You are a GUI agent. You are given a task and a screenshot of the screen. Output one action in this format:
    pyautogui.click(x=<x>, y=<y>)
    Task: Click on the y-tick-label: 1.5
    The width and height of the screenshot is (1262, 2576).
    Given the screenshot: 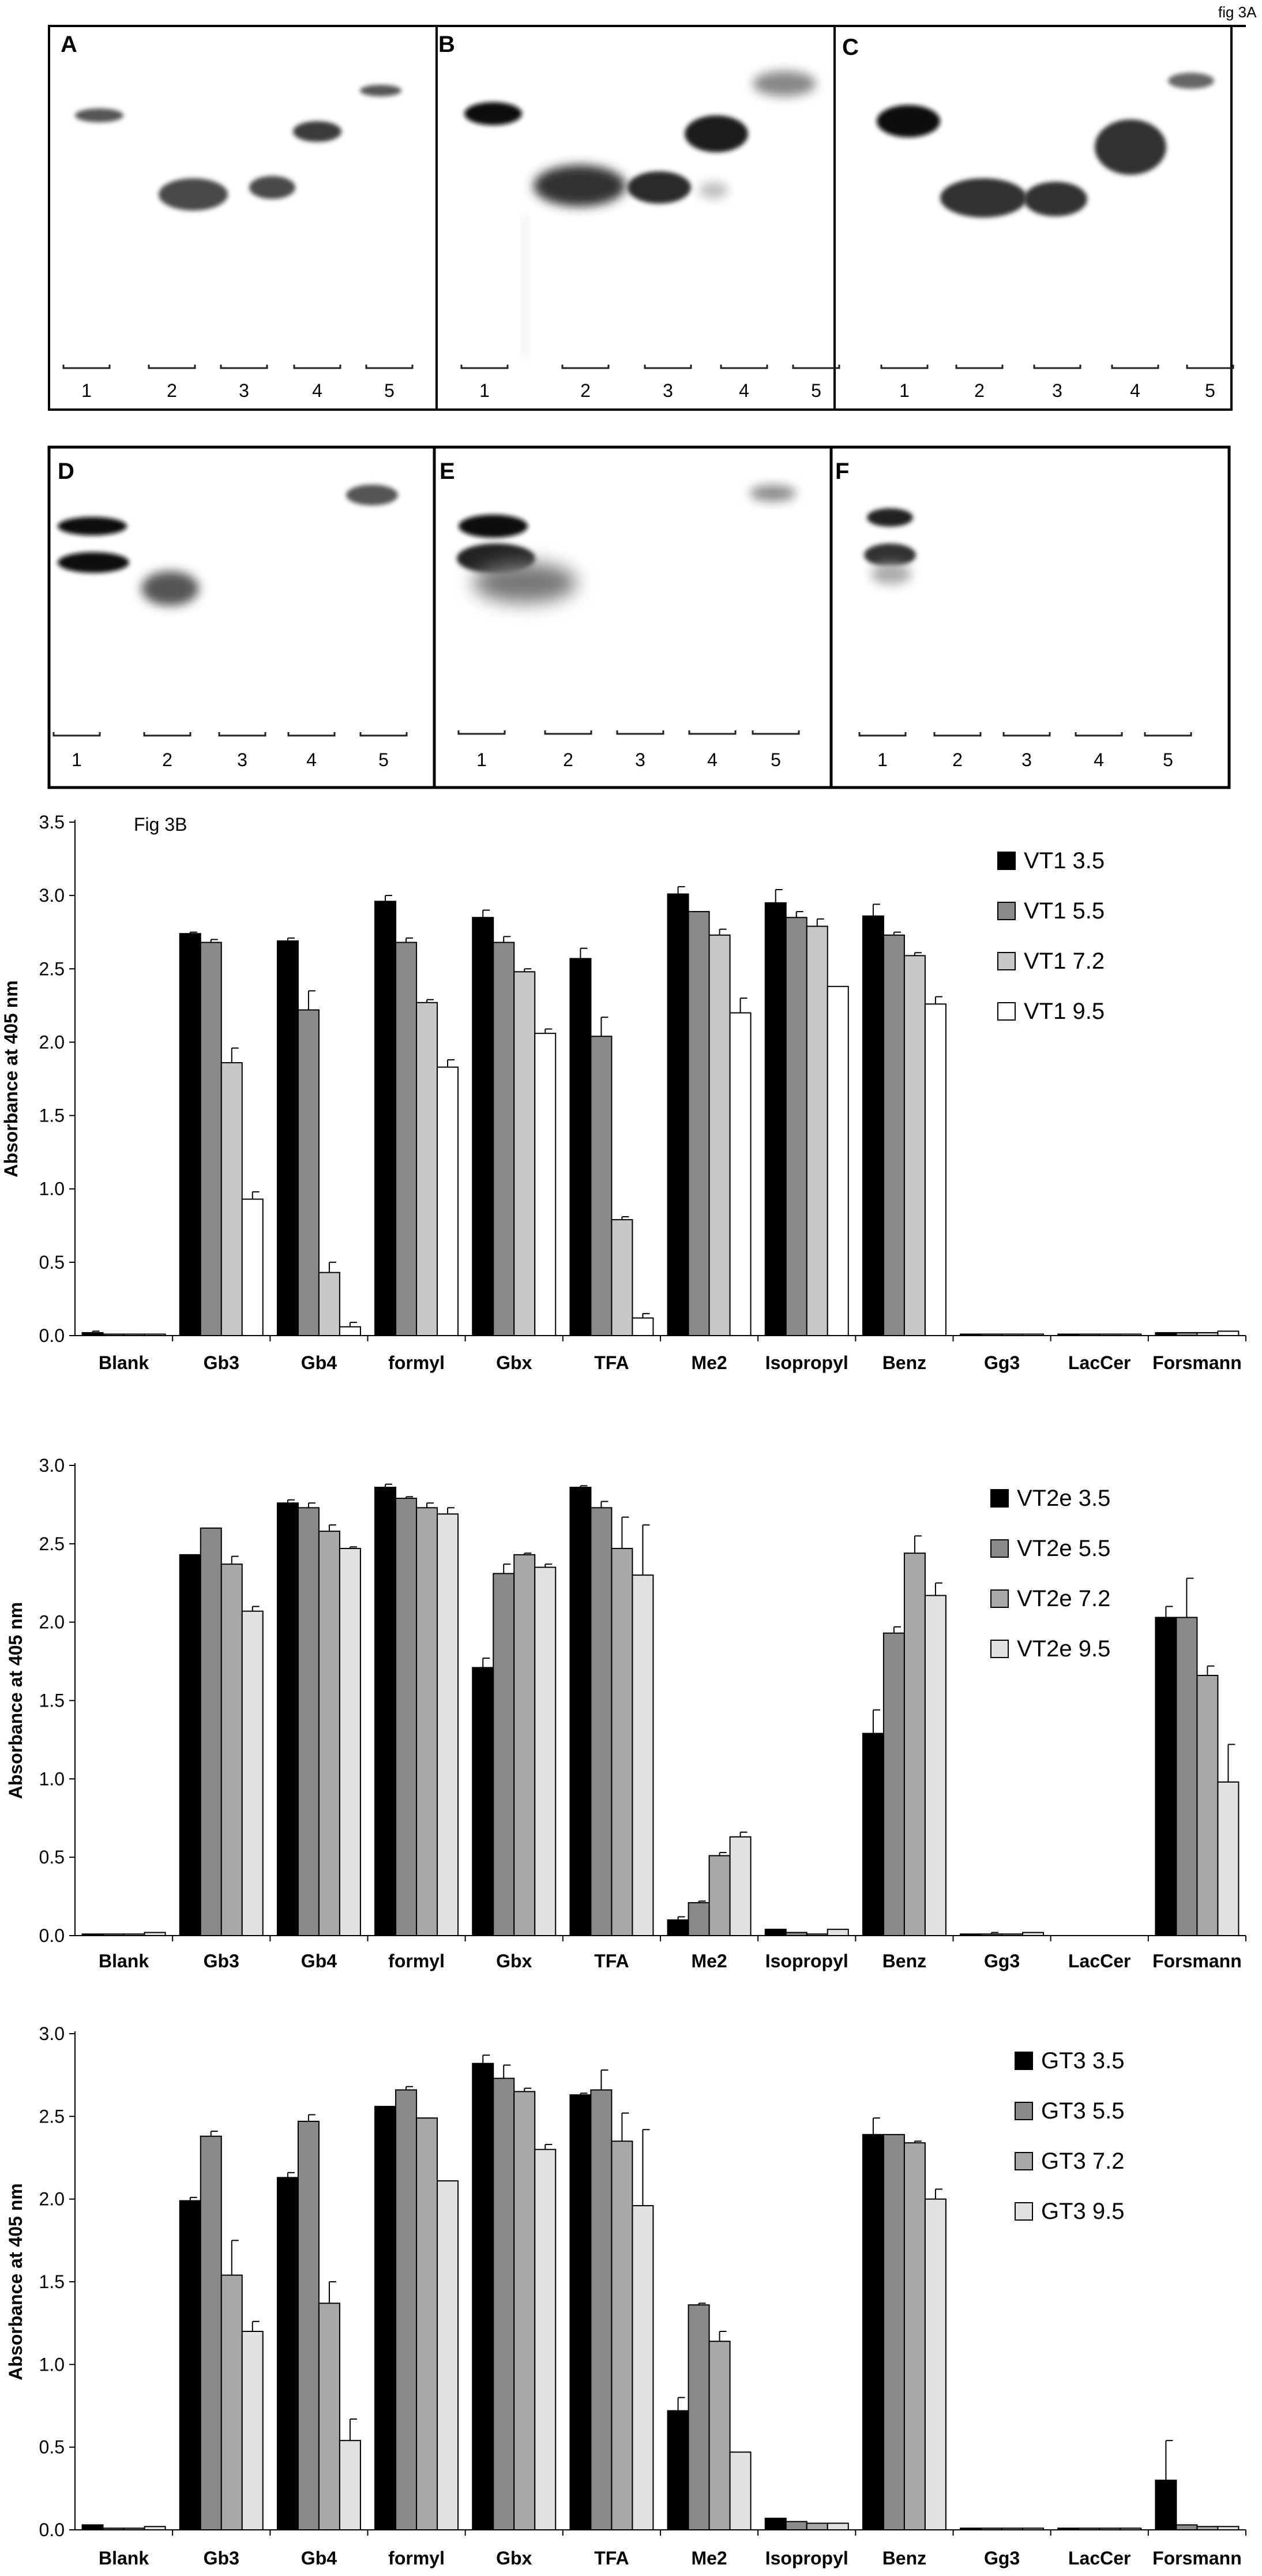 What is the action you would take?
    pyautogui.click(x=52, y=1700)
    